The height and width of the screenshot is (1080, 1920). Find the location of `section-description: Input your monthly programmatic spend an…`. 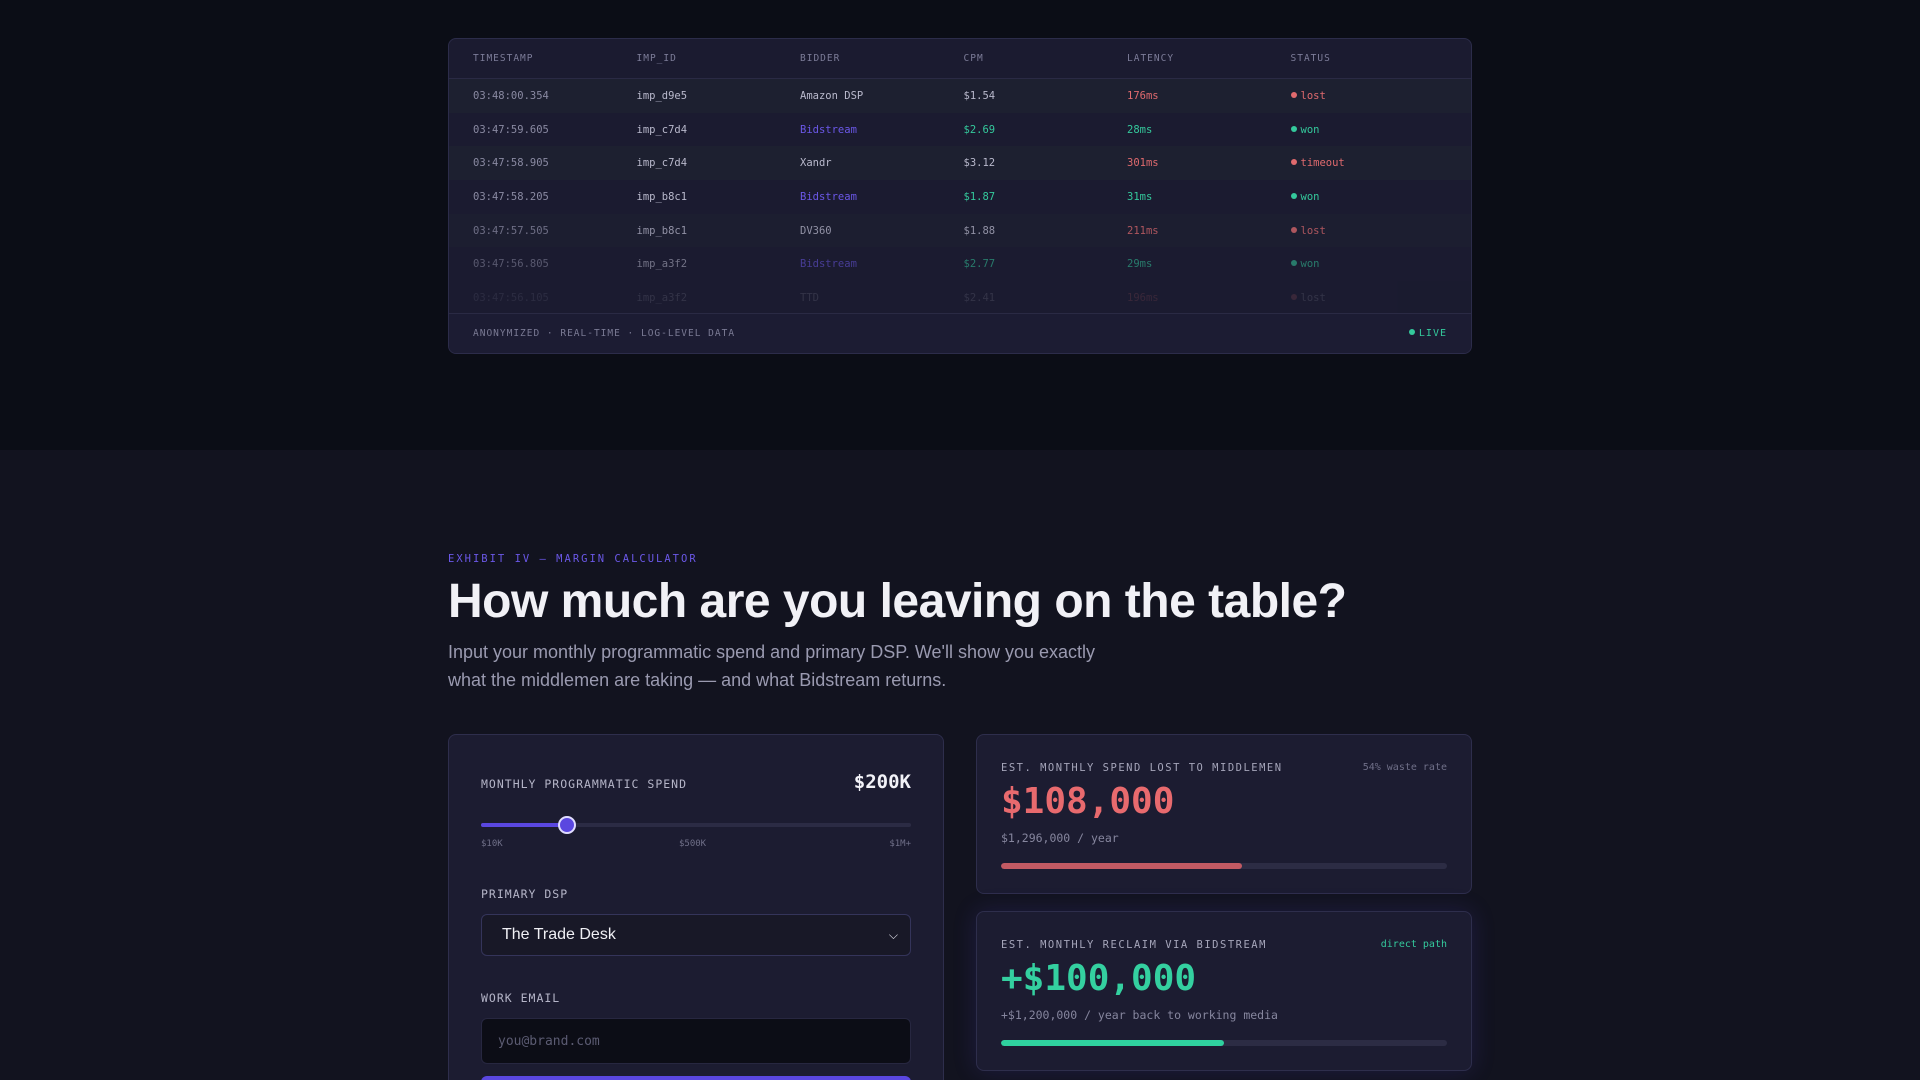

section-description: Input your monthly programmatic spend an… is located at coordinates (772, 666).